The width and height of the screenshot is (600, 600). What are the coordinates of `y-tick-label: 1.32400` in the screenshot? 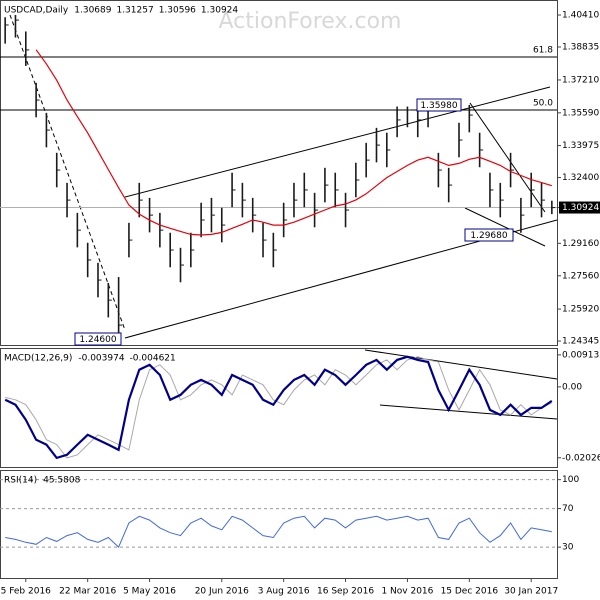 It's located at (580, 178).